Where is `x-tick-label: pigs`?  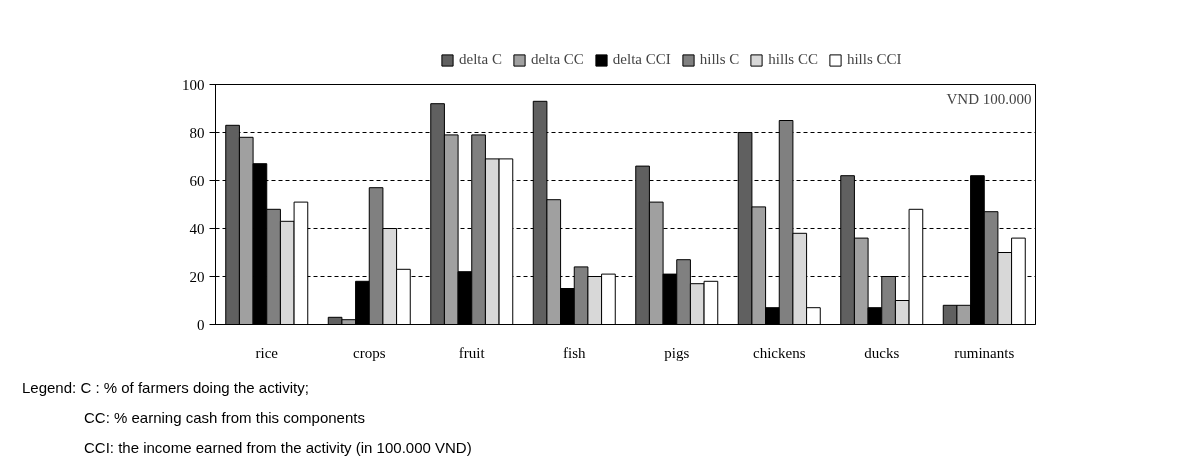
x-tick-label: pigs is located at coordinates (677, 352).